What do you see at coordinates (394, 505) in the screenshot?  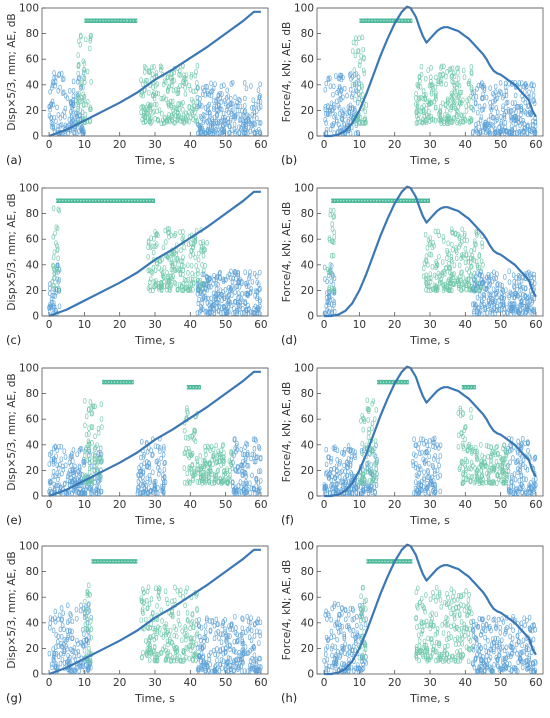 I see `x-tick-label: 20` at bounding box center [394, 505].